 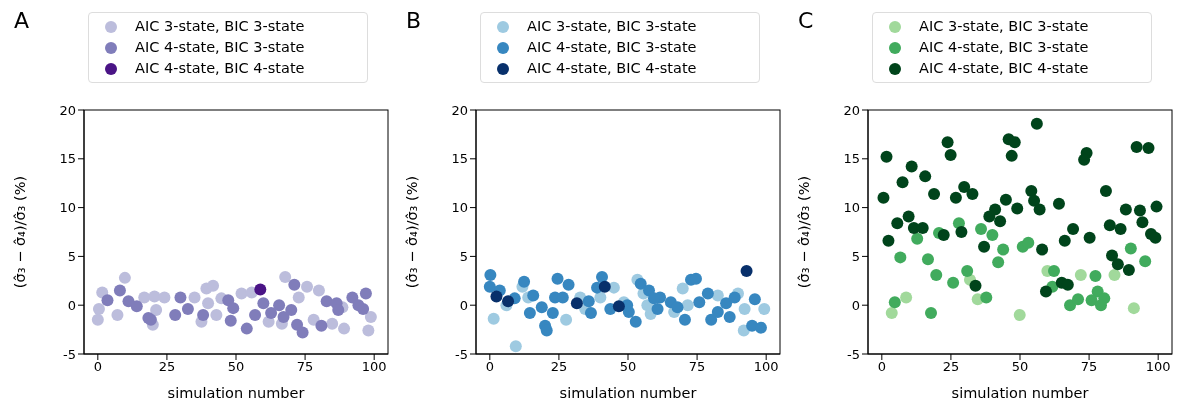 I want to click on x-tick-label: 50, so click(x=628, y=367).